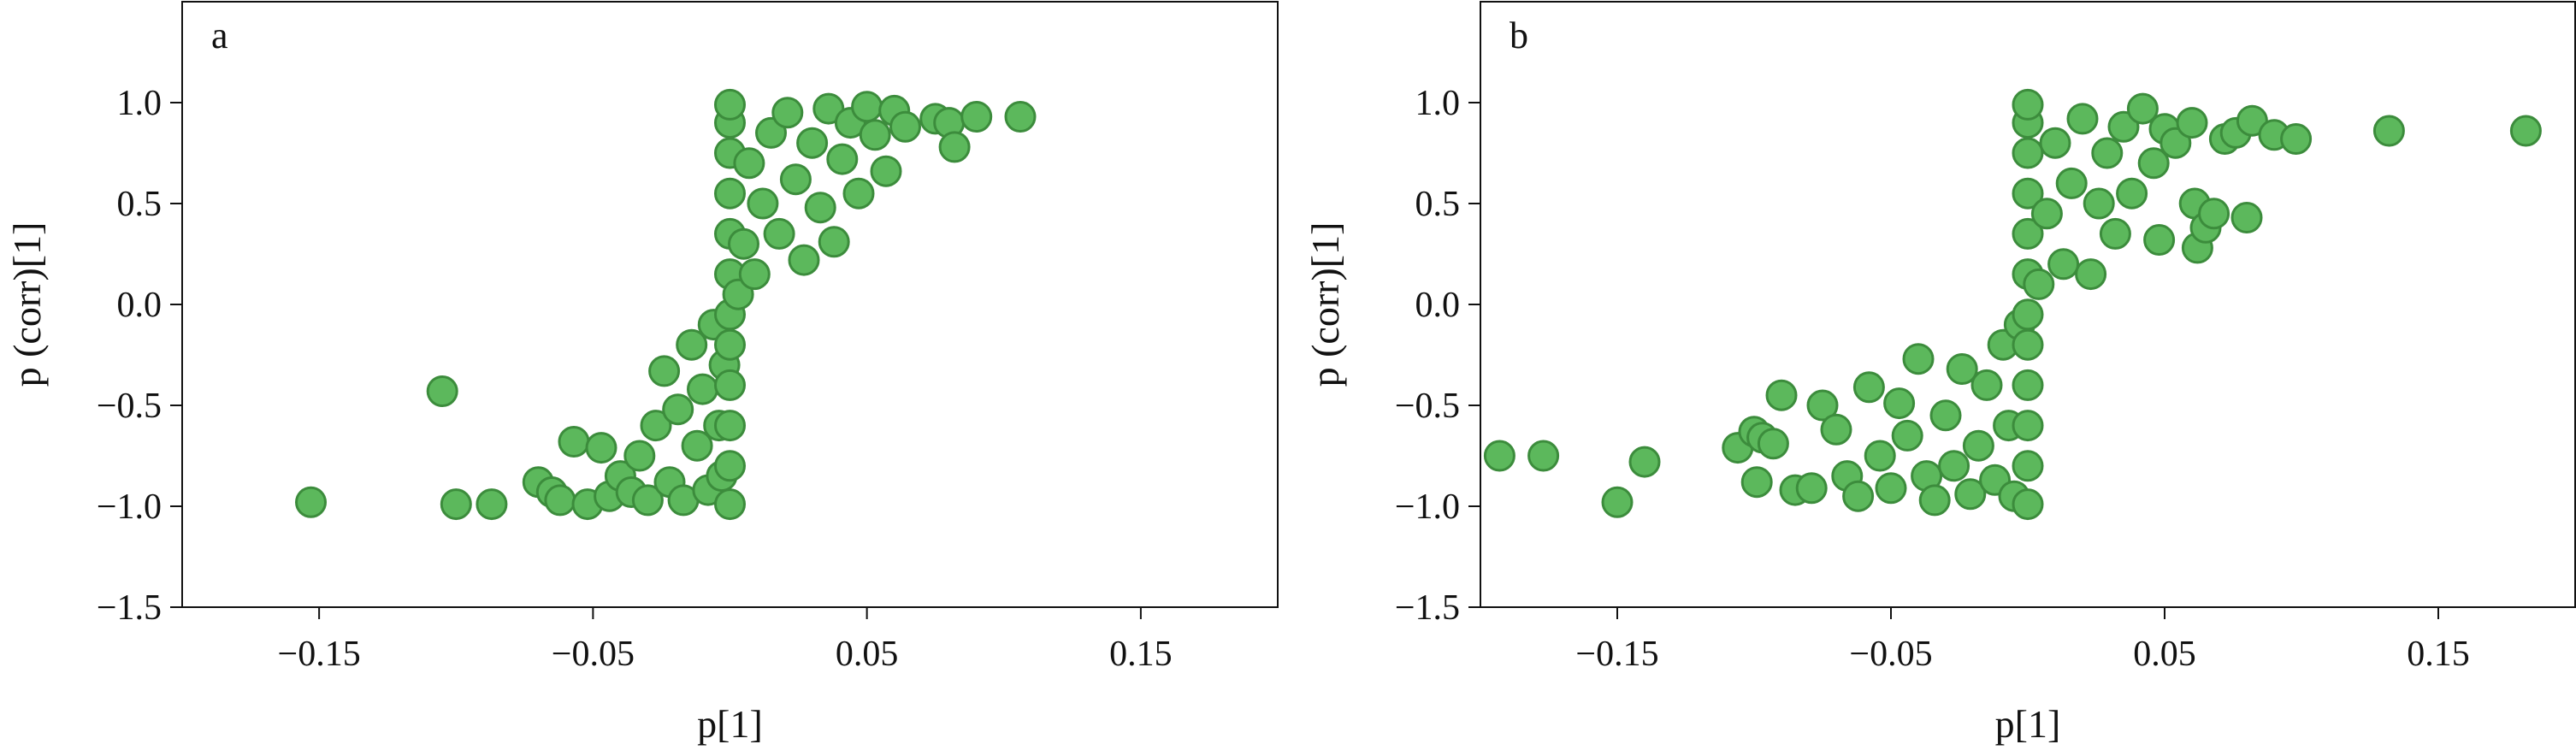 The image size is (2576, 750). I want to click on y-tick-label: −1.0, so click(129, 507).